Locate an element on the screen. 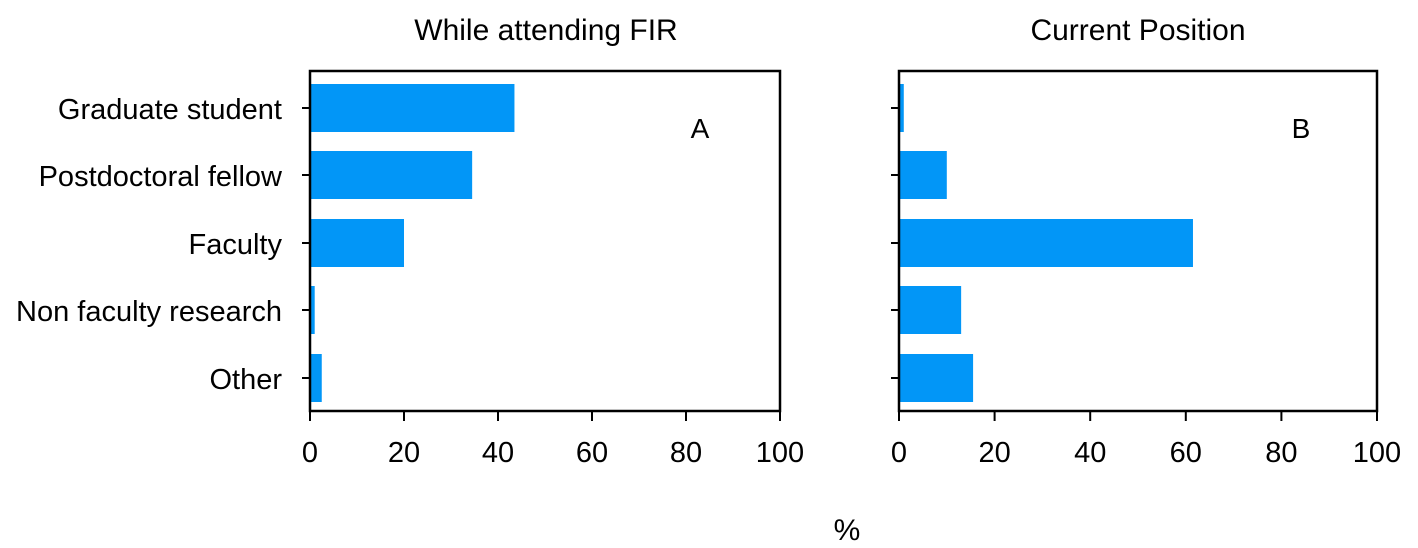 This screenshot has height=548, width=1418. category-label: Non faculty research is located at coordinates (149, 312).